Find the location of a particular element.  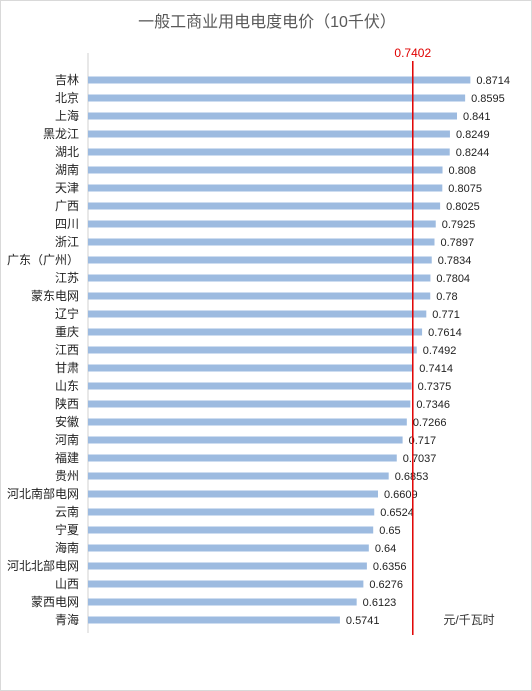

category-label: 福建 is located at coordinates (67, 457).